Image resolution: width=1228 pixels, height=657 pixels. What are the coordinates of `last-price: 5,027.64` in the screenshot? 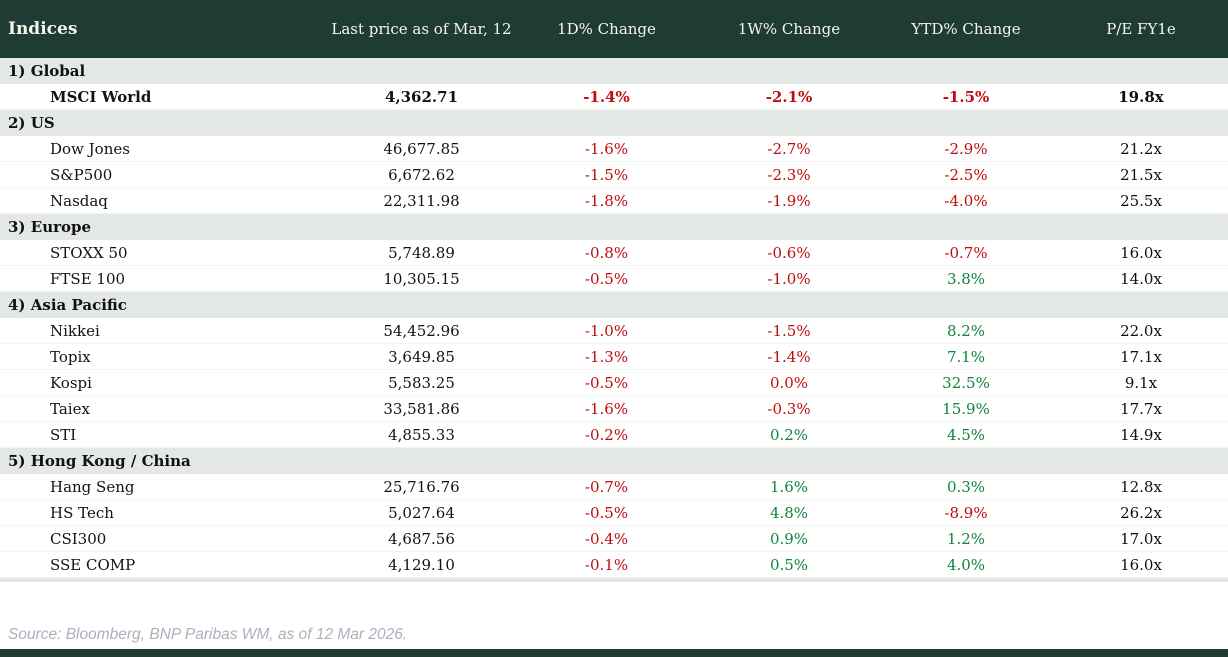 It's located at (421, 512).